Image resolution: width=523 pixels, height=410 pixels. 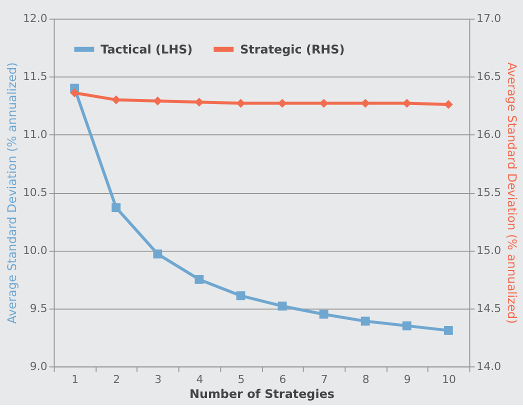 I want to click on y-tick-label: 12.0, so click(x=35, y=19).